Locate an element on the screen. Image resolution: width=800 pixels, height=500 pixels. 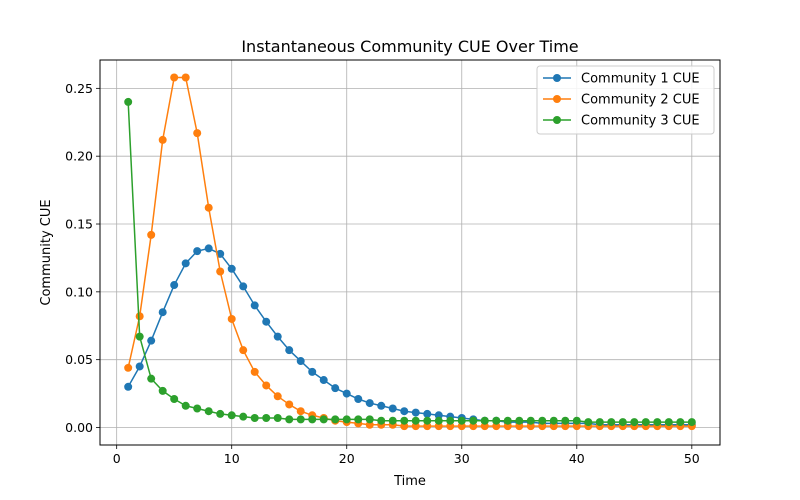
legend-entry: Community 2 CUE is located at coordinates (621, 100).